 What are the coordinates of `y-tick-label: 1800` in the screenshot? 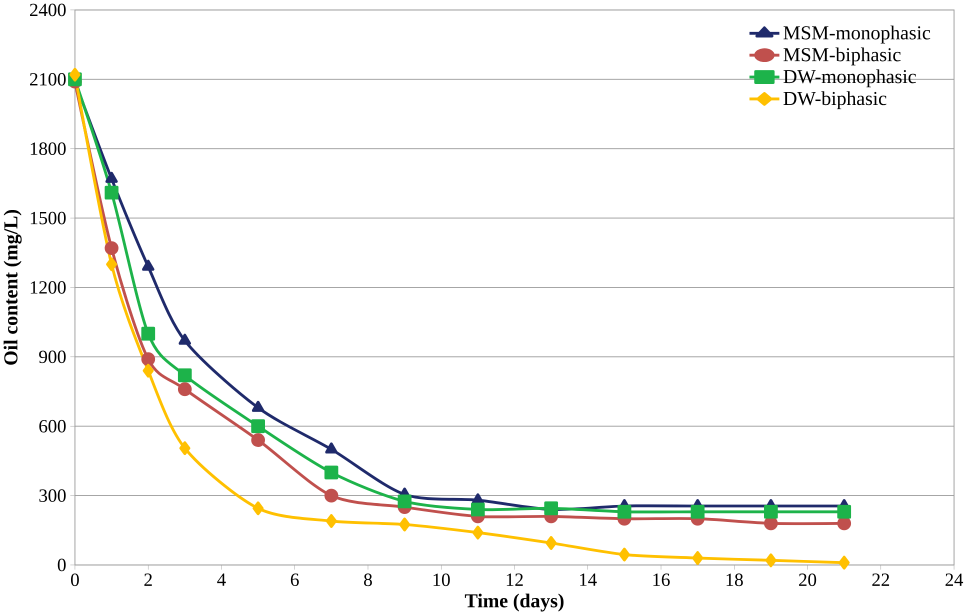 It's located at (48, 148).